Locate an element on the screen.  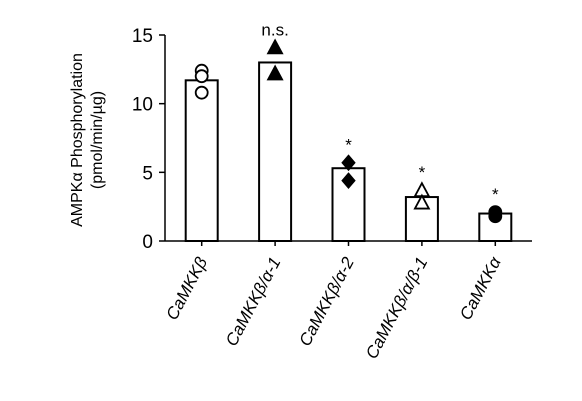
annotation: n.s. is located at coordinates (274, 29).